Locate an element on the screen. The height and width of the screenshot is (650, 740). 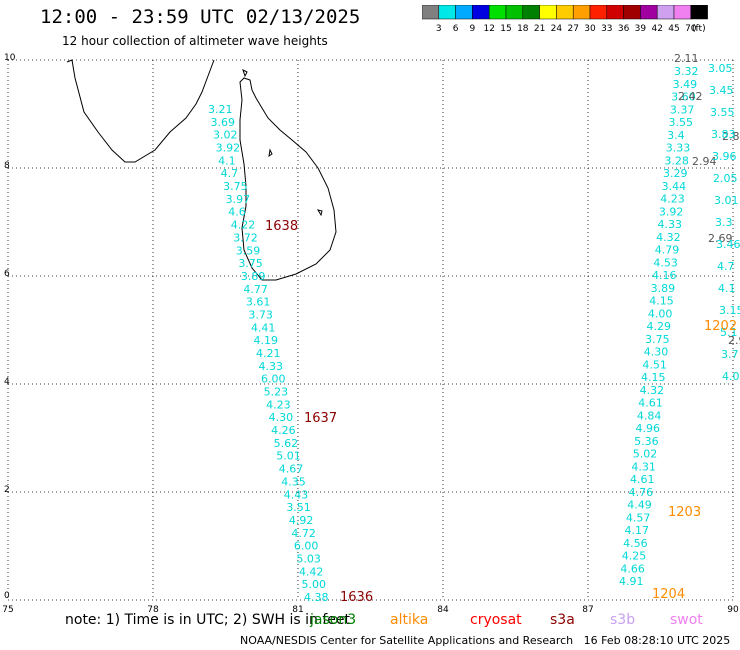
wave-height-value: 4.22 is located at coordinates (243, 225).